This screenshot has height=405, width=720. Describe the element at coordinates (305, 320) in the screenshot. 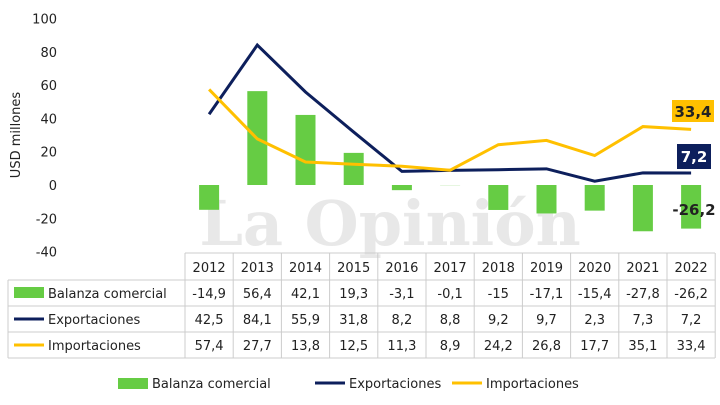

I see `table-cell: 55,9` at that location.